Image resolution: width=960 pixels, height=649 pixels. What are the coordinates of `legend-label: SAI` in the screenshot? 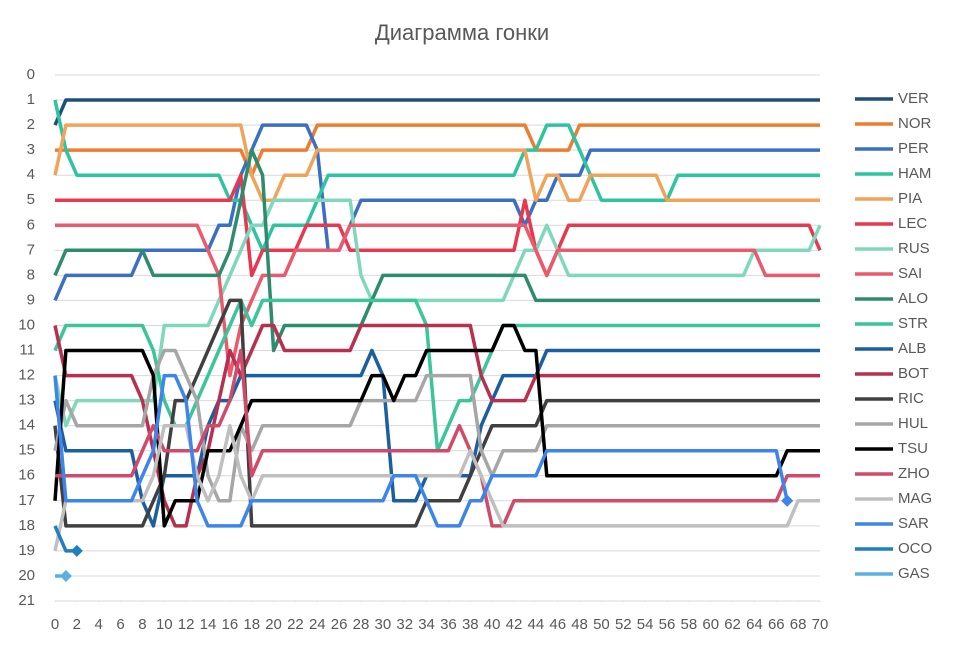 It's located at (910, 273).